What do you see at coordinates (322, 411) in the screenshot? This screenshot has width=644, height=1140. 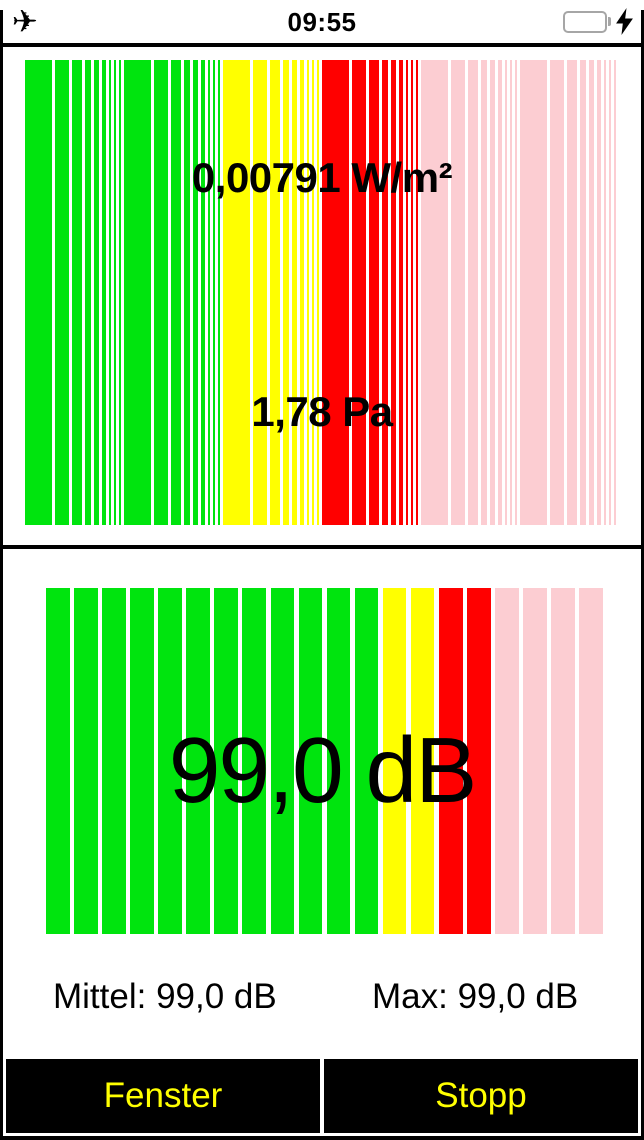 I see `pressure-value: 1,78 Pa` at bounding box center [322, 411].